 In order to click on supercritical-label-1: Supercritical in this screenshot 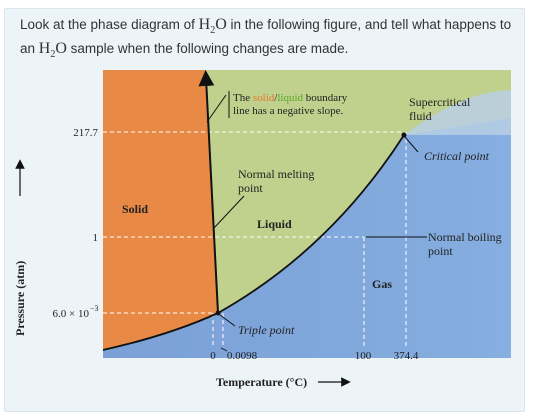, I will do `click(440, 102)`.